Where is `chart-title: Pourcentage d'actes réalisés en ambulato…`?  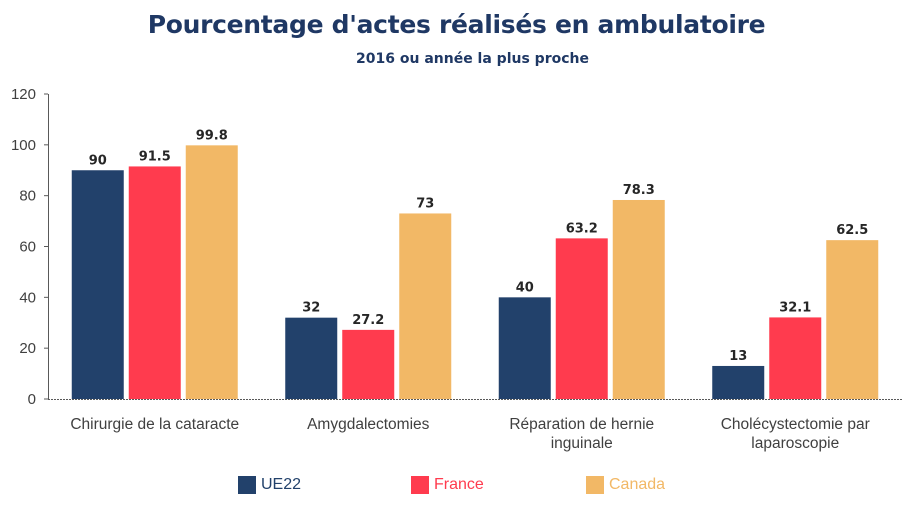 chart-title: Pourcentage d'actes réalisés en ambulato… is located at coordinates (456, 24).